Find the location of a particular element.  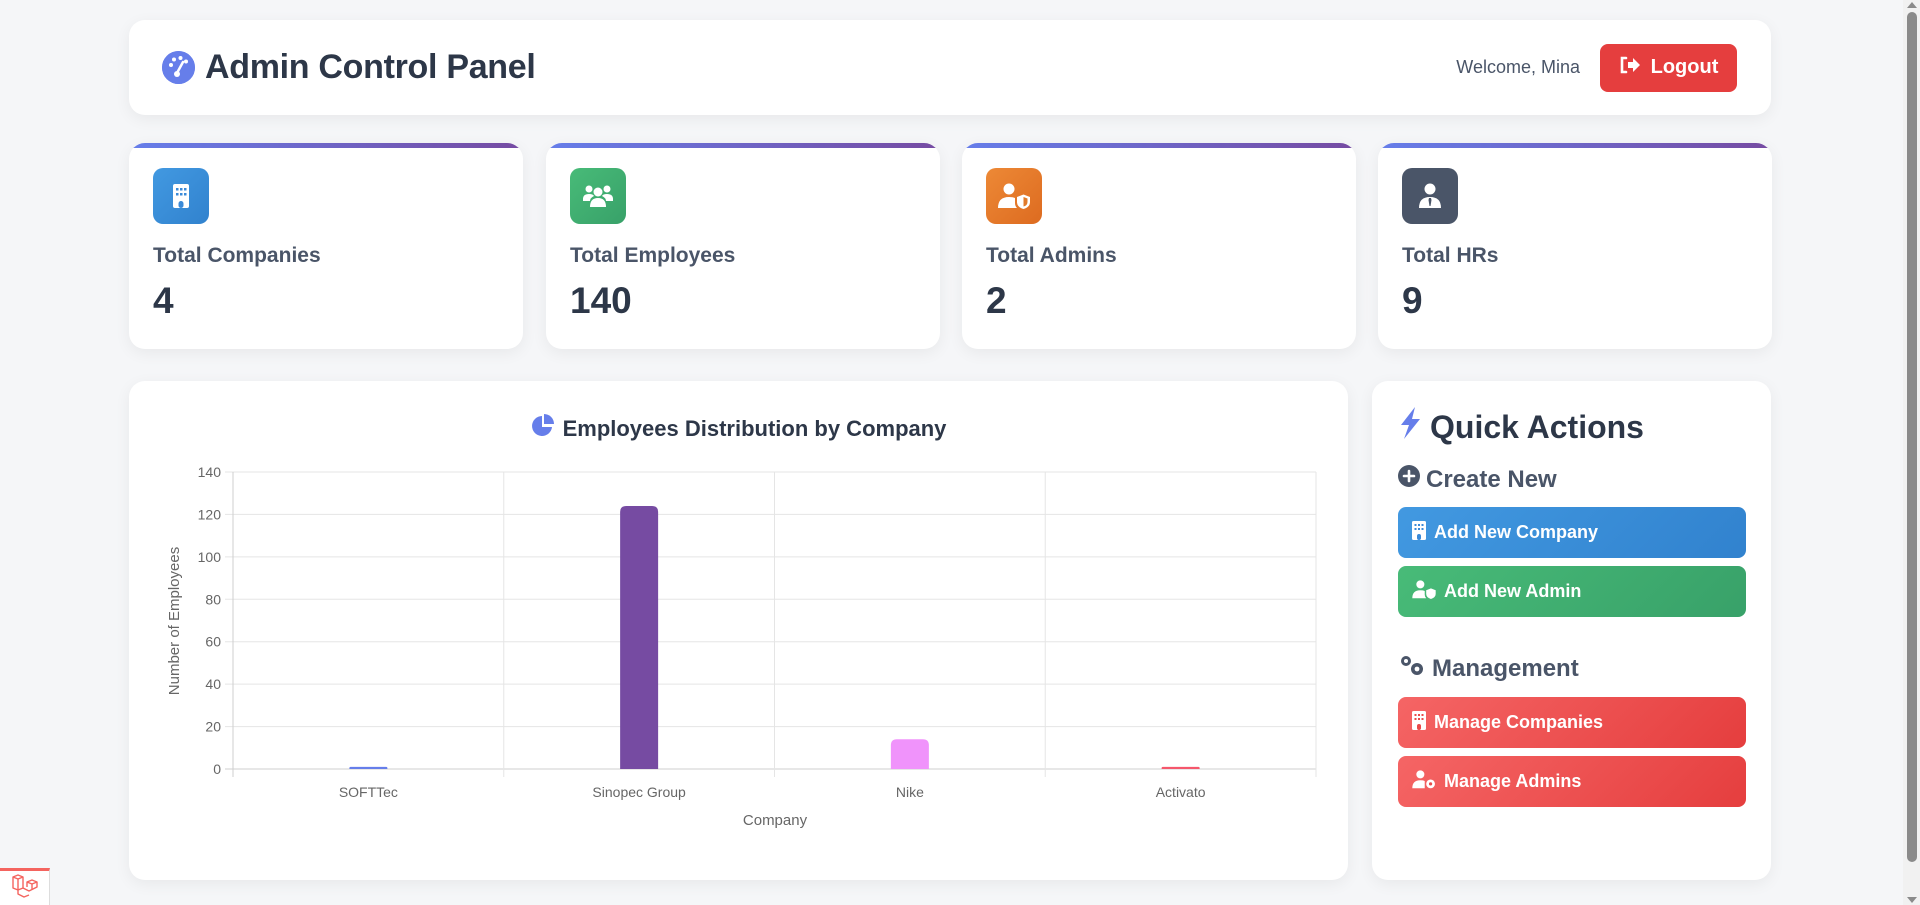

stat-label: Total Companies is located at coordinates (237, 255).